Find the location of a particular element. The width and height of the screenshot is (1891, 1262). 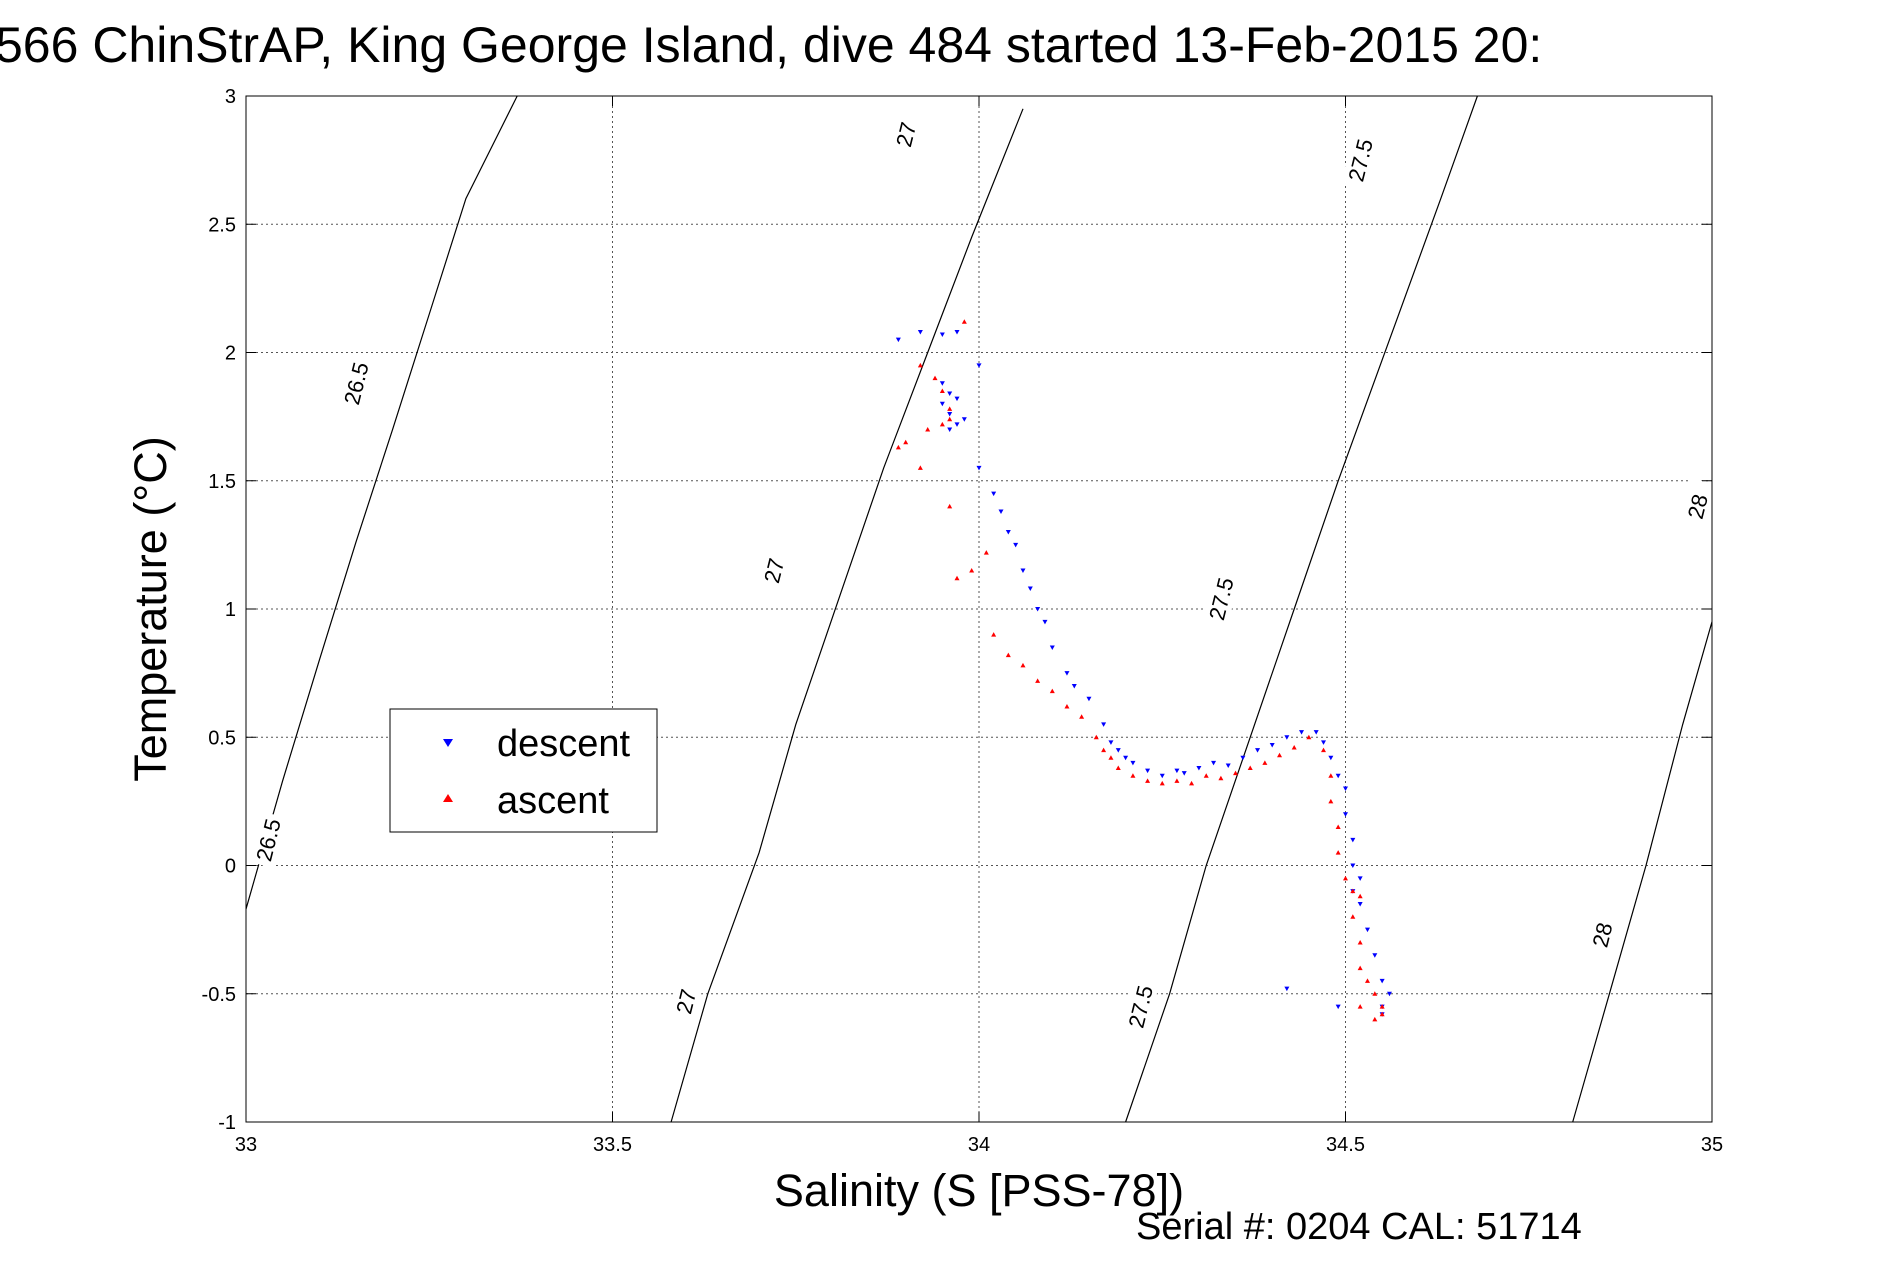

series-ascent is located at coordinates (1140, 670).